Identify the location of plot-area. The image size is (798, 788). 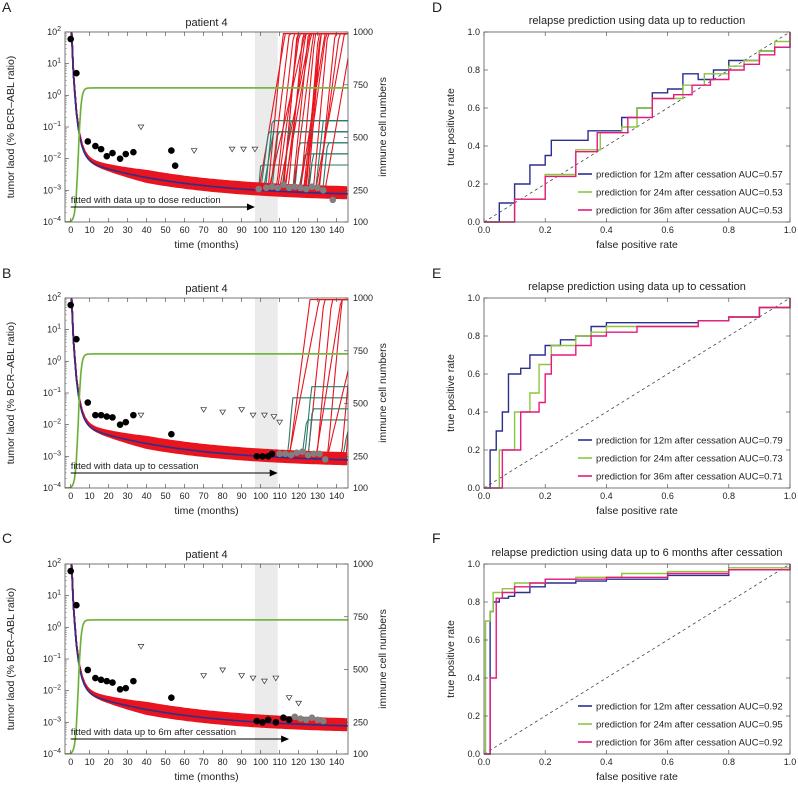
(206, 393).